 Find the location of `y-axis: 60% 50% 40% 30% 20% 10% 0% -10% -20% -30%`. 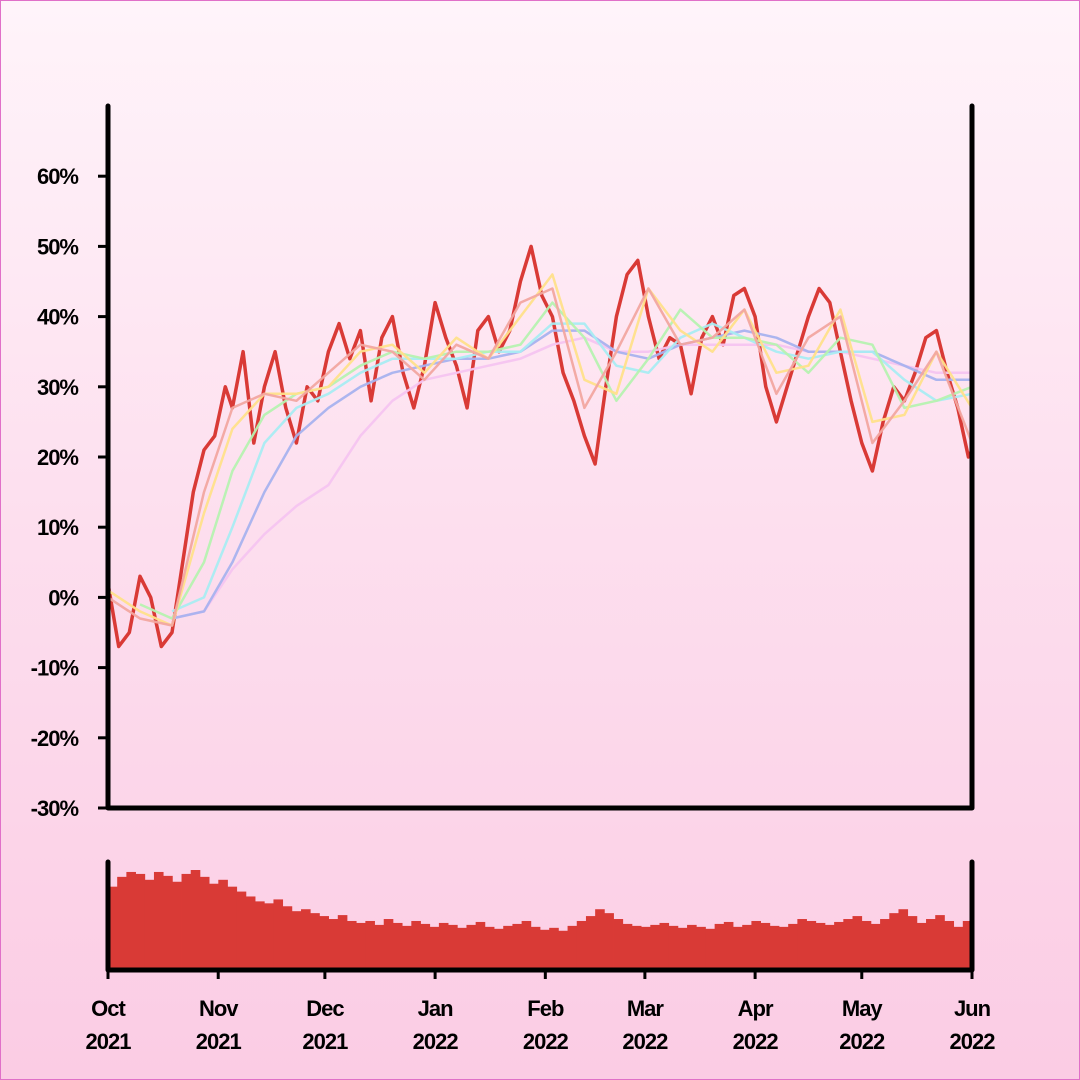

y-axis: 60% 50% 40% 30% 20% 10% 0% -10% -20% -30% is located at coordinates (69, 492).